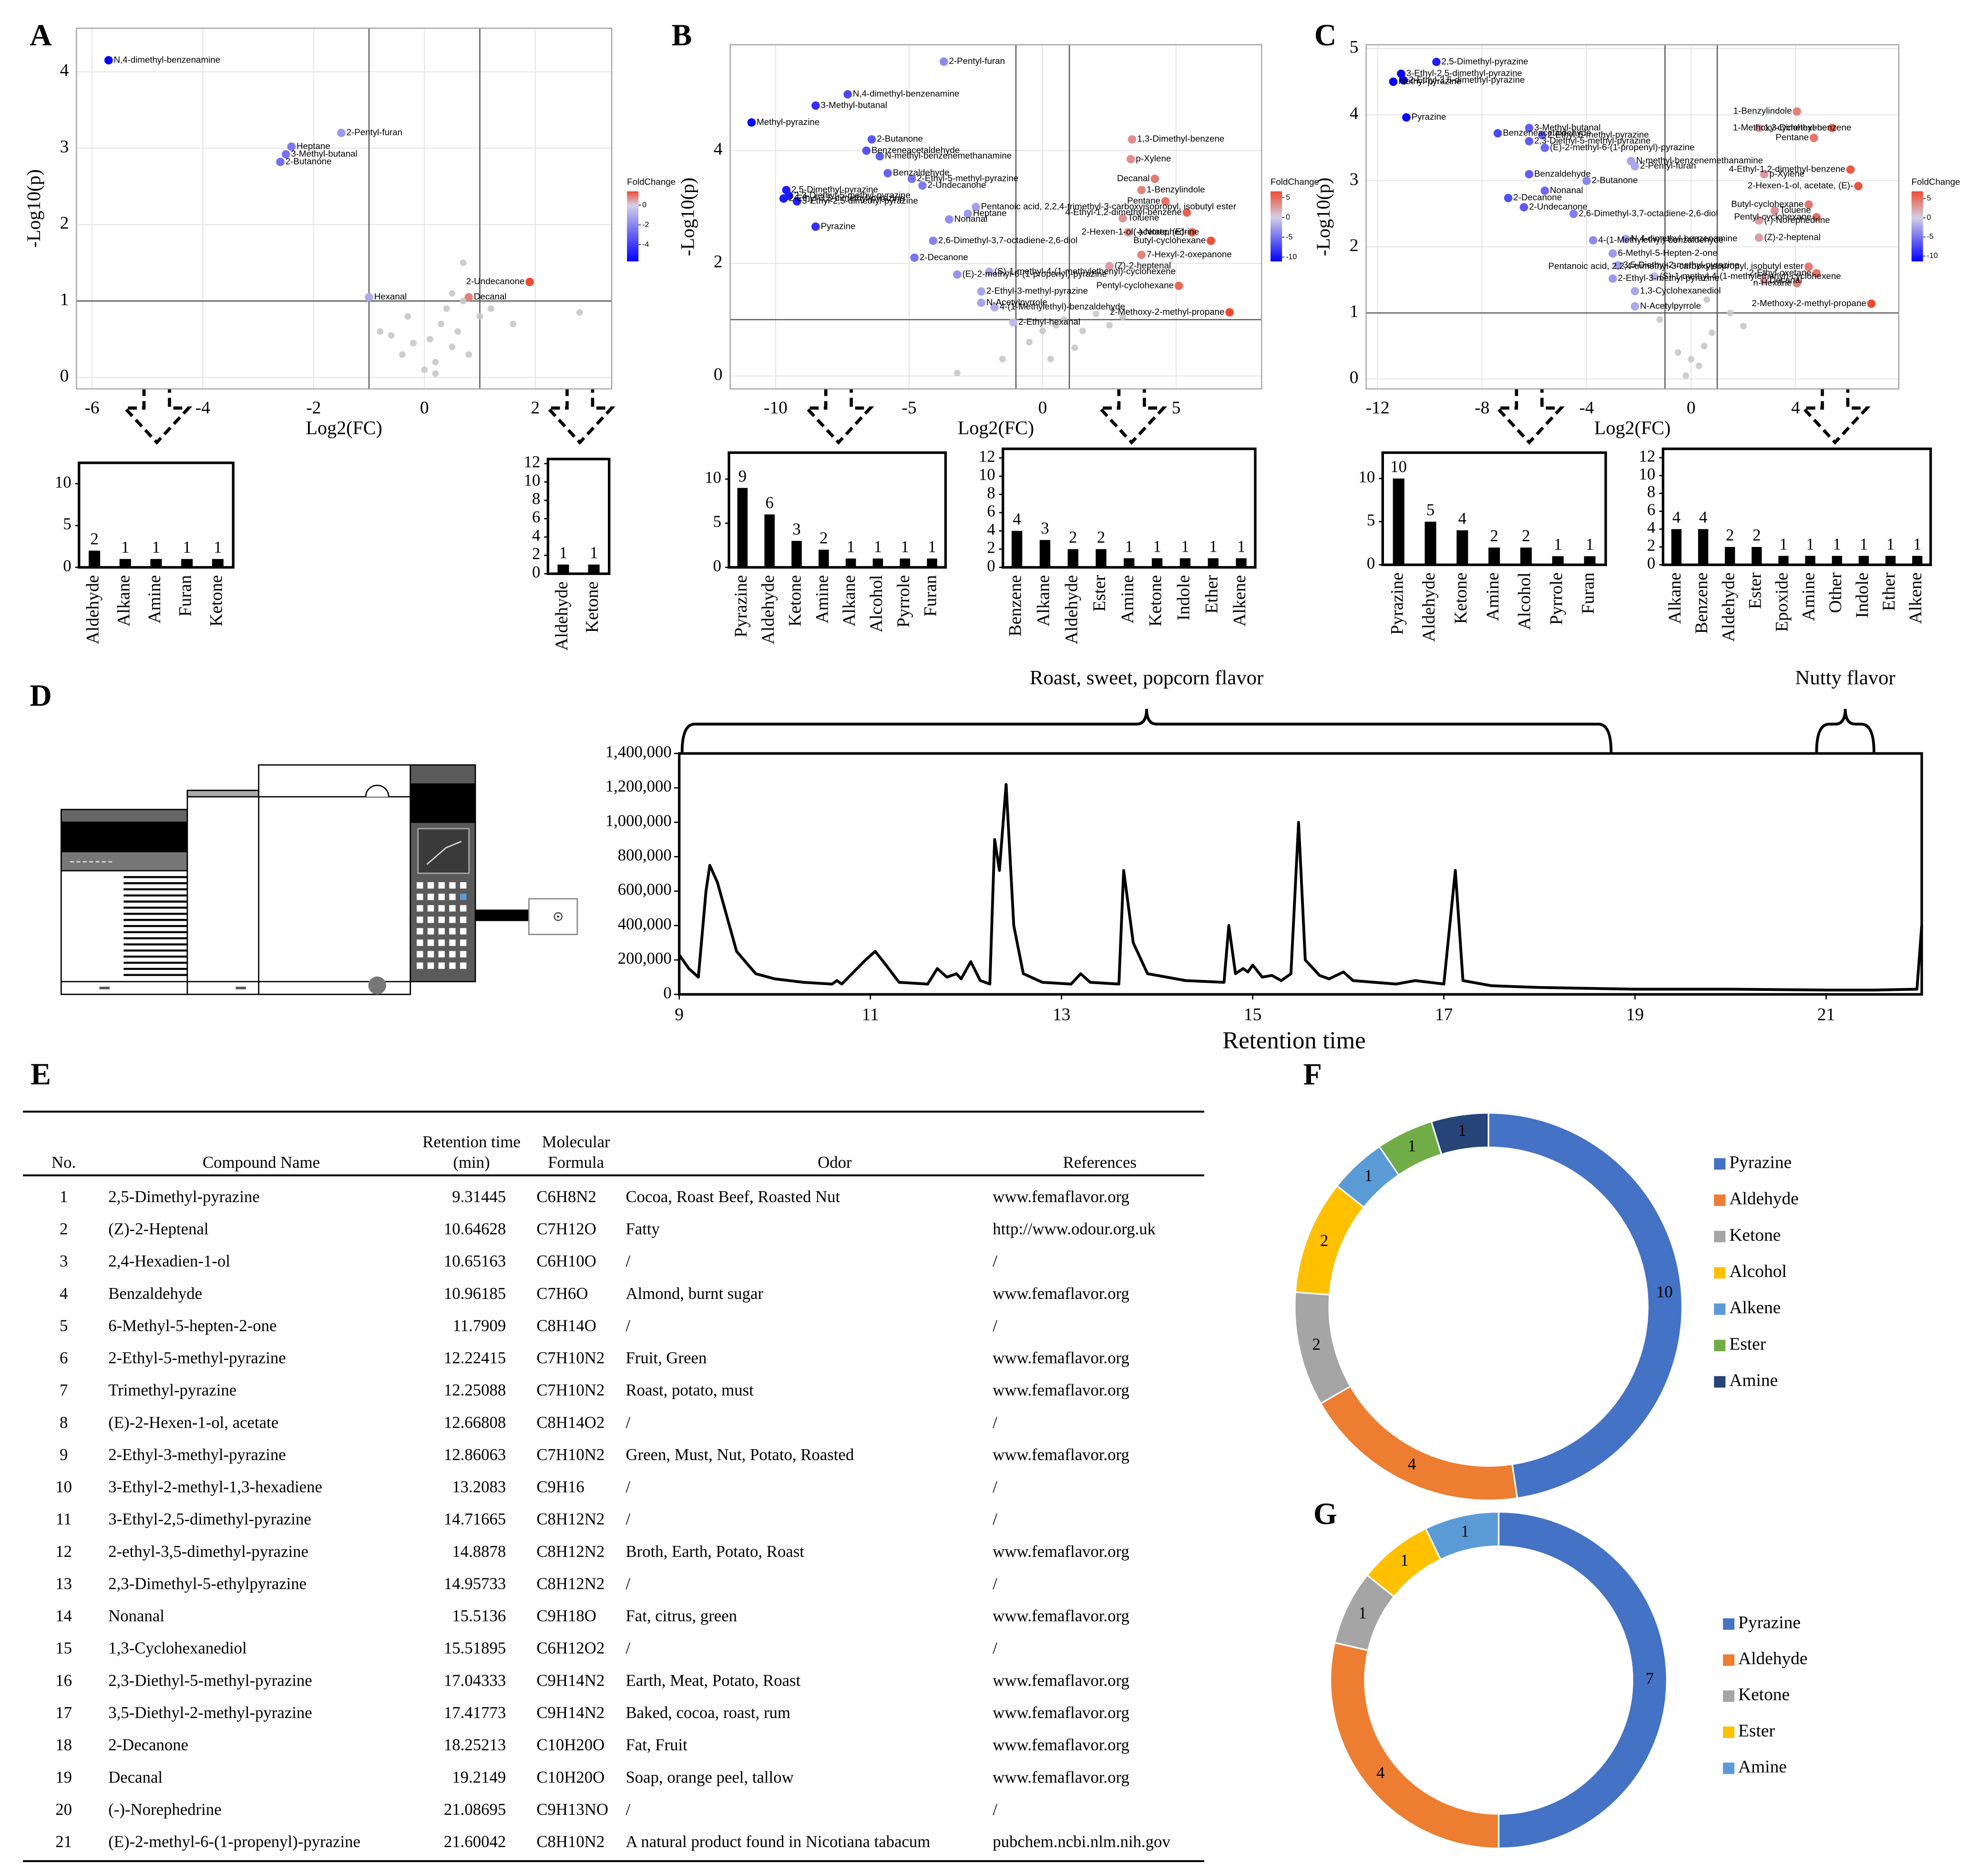  What do you see at coordinates (1412, 1464) in the screenshot?
I see `slice-label: 4` at bounding box center [1412, 1464].